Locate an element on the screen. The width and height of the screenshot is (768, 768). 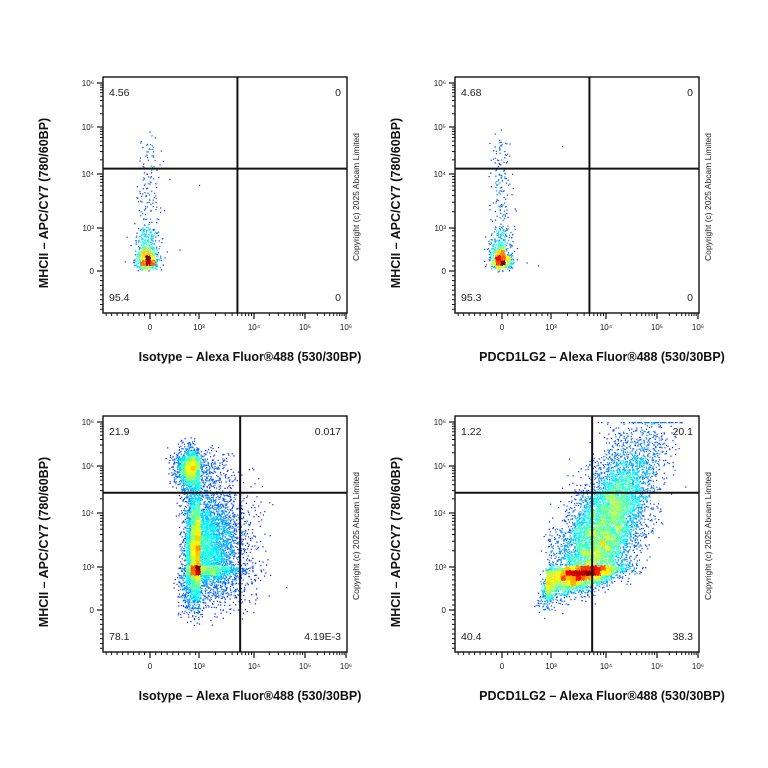
x-axis-label: PDCD1LG2 – Alexa Fluor®488 (530/30BP) is located at coordinates (602, 357).